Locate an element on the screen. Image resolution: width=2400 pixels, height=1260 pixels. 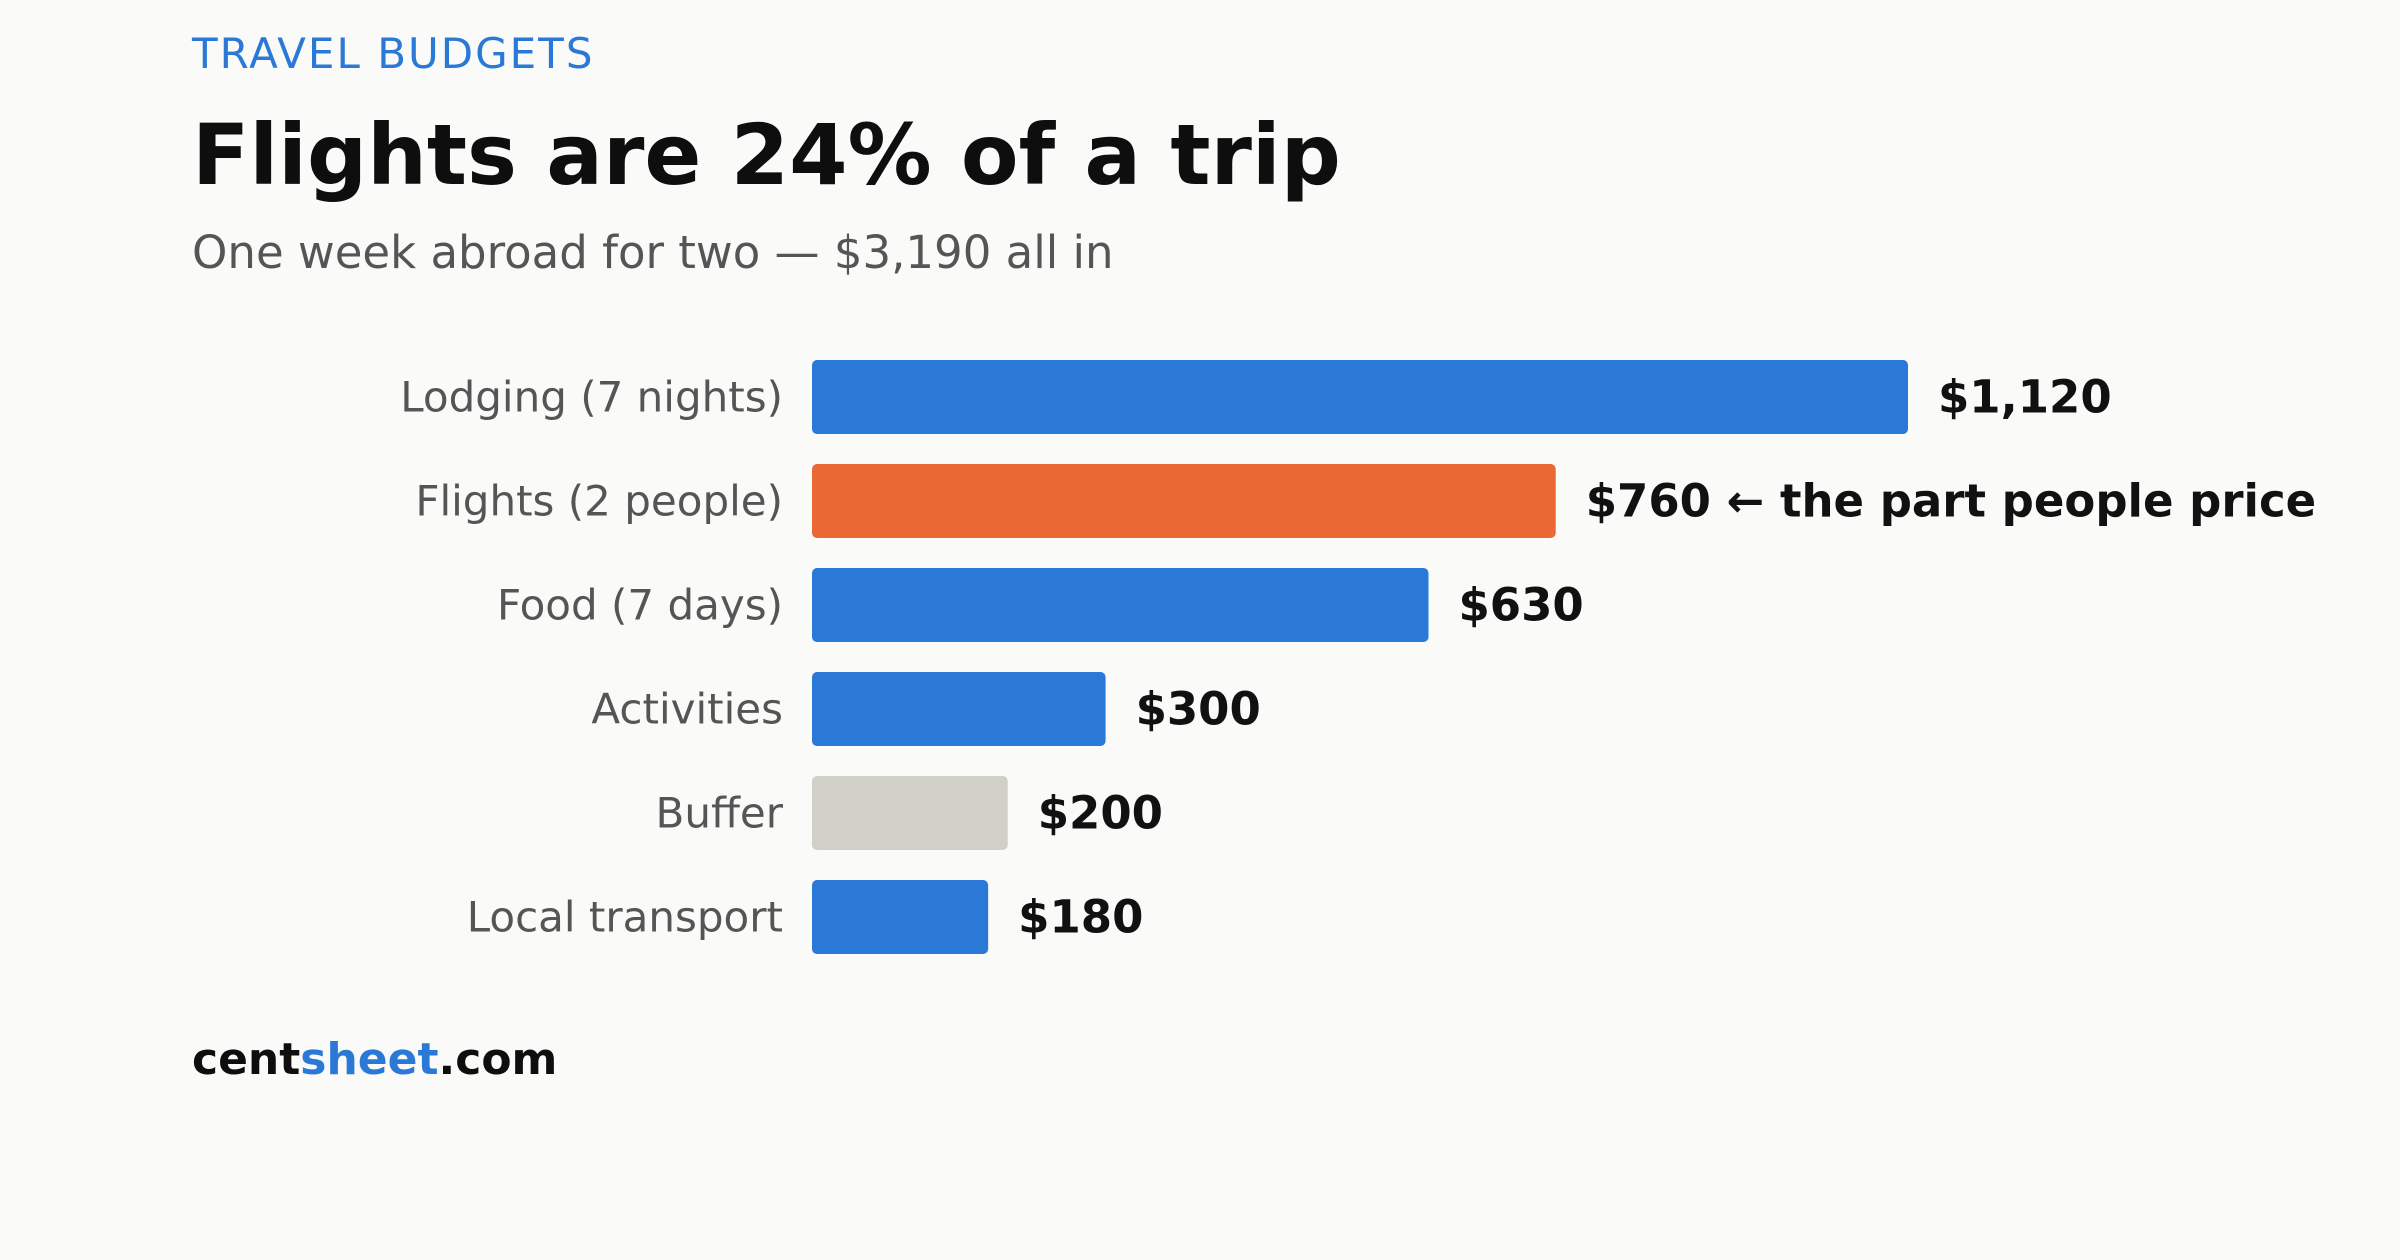
category-label: Local transport is located at coordinates (625, 917).